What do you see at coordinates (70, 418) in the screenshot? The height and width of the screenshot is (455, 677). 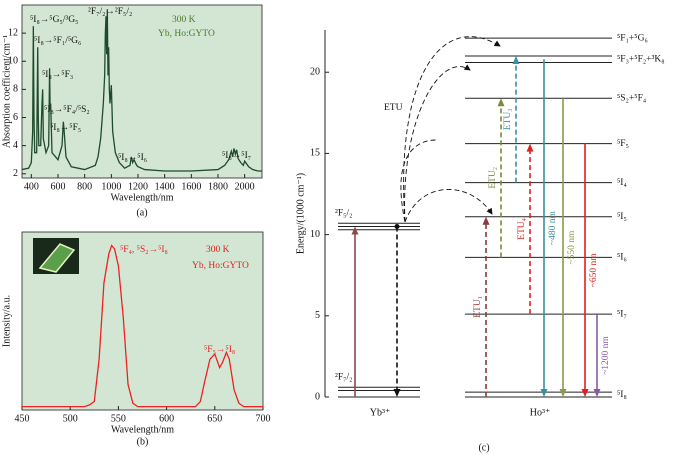 I see `x-tick-label: 500` at bounding box center [70, 418].